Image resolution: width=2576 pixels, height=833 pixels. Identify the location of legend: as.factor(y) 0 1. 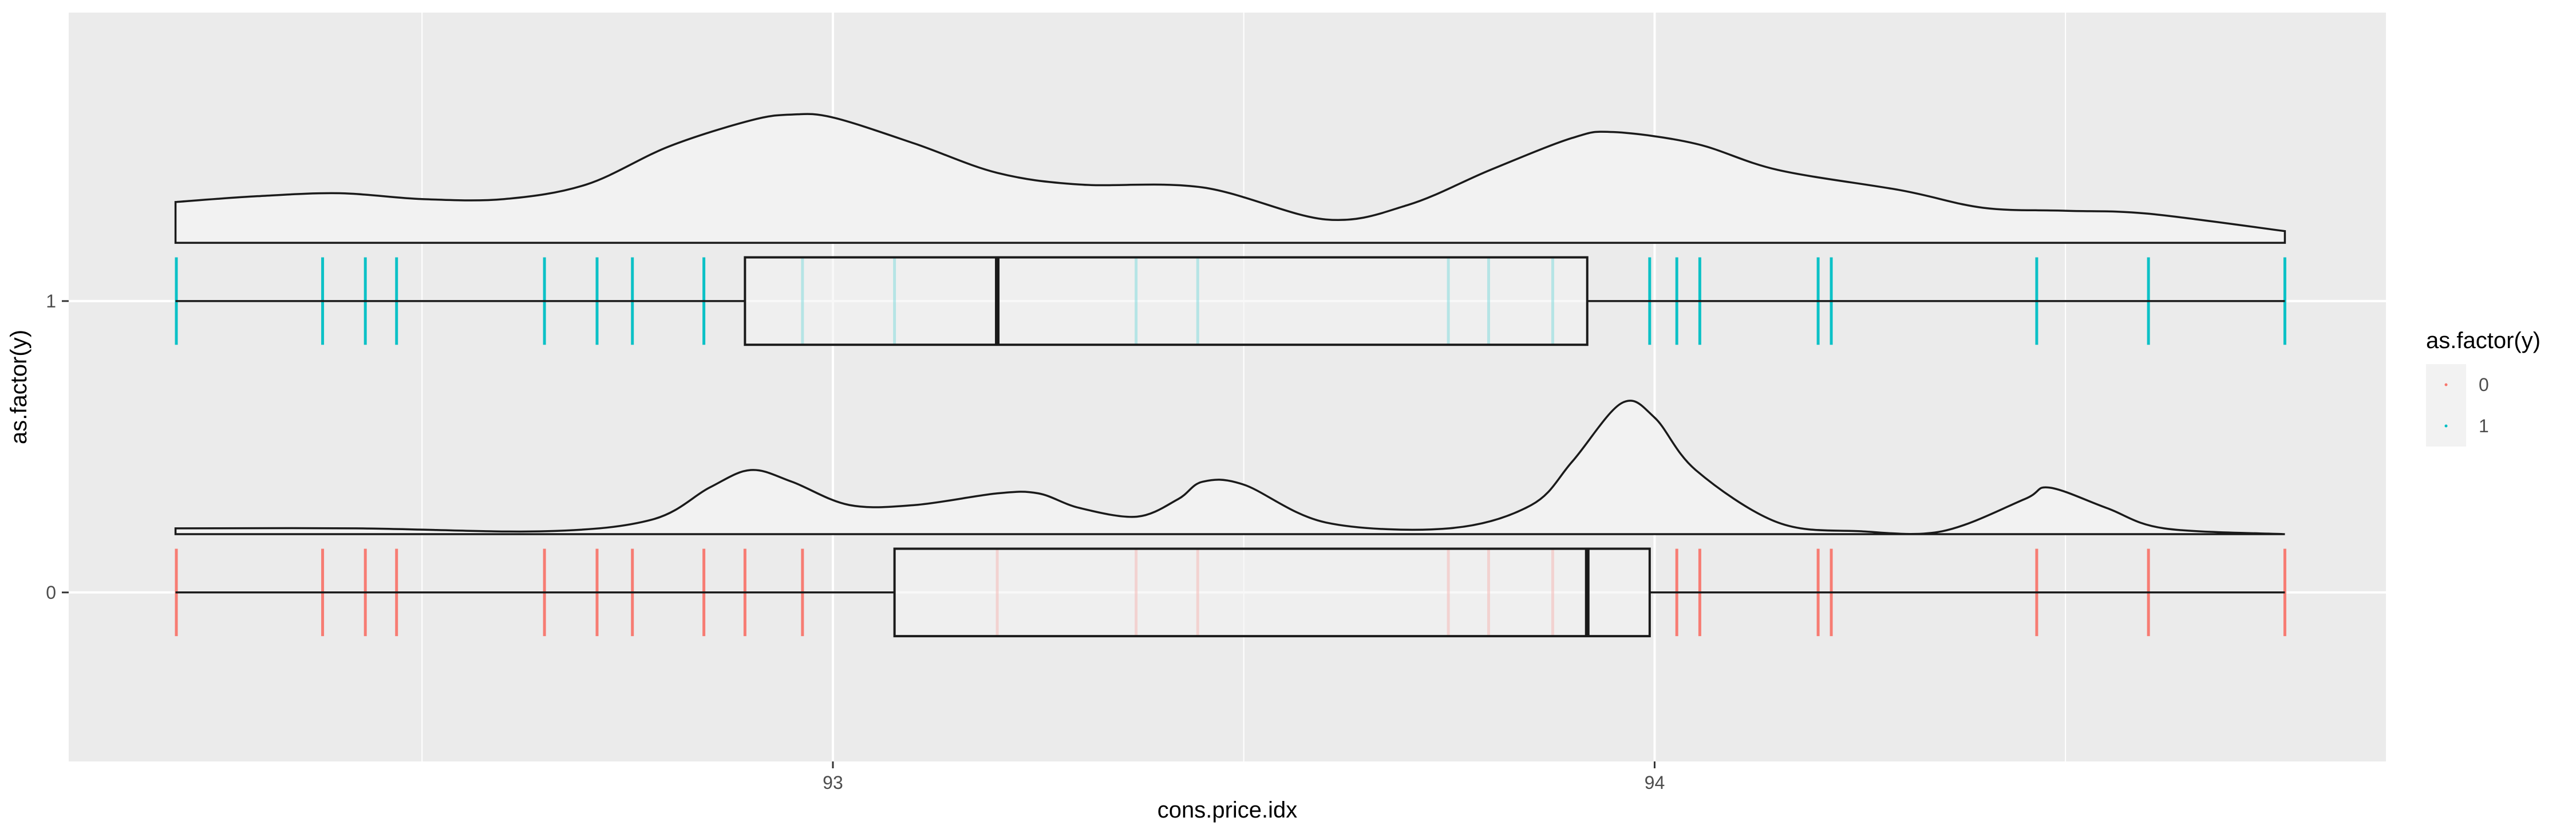
(2483, 387).